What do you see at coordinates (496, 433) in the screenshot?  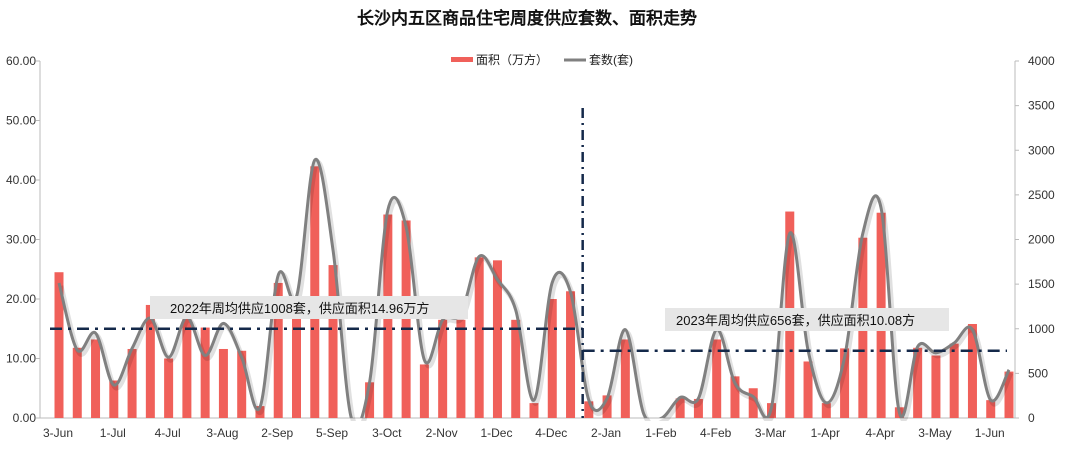 I see `x-tick-label: 1-Dec` at bounding box center [496, 433].